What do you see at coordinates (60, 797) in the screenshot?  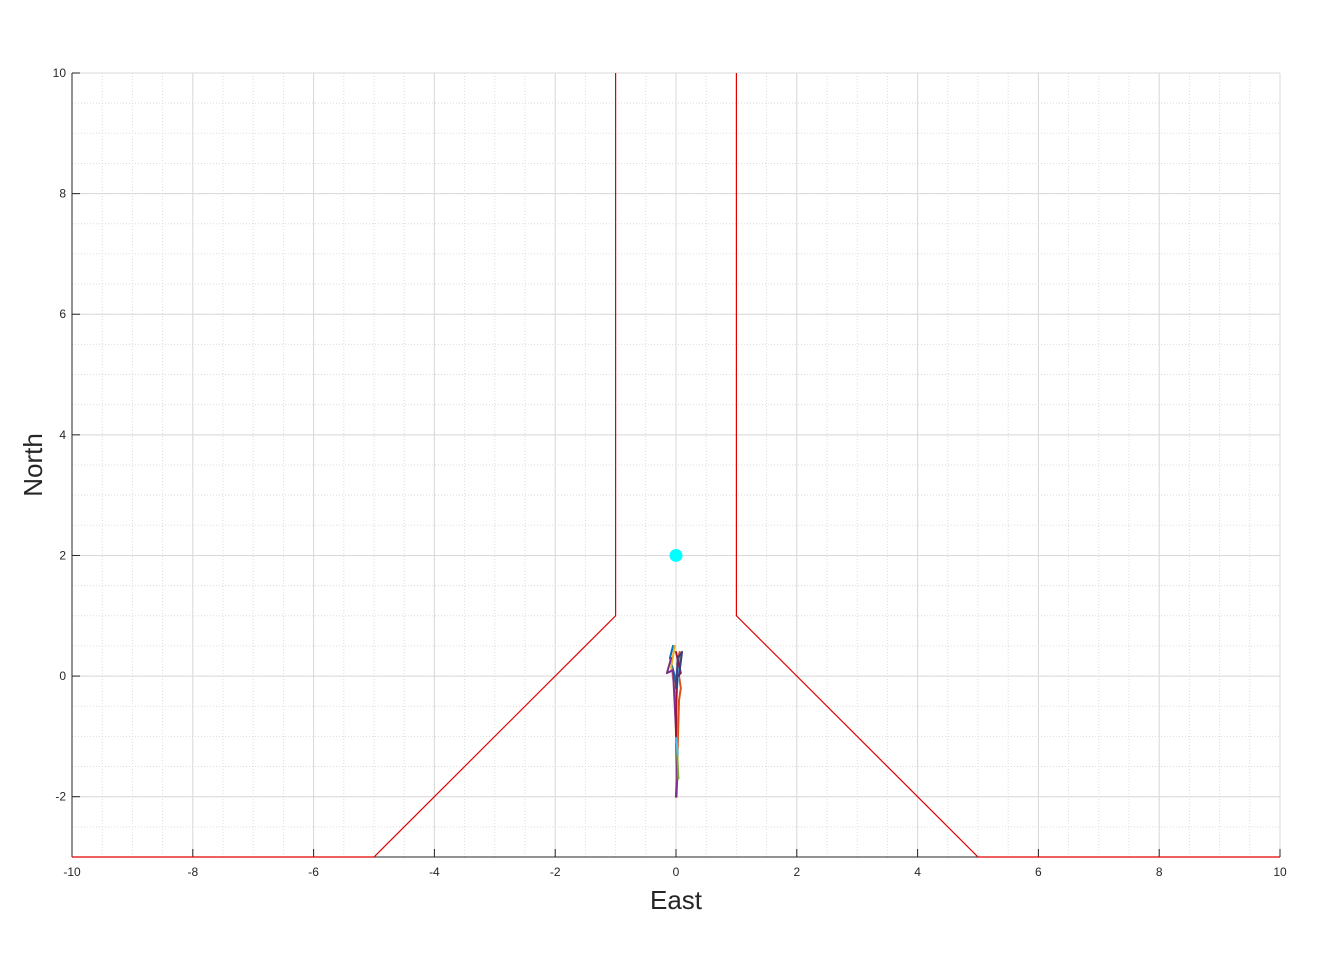 I see `y-tick-label: -2` at bounding box center [60, 797].